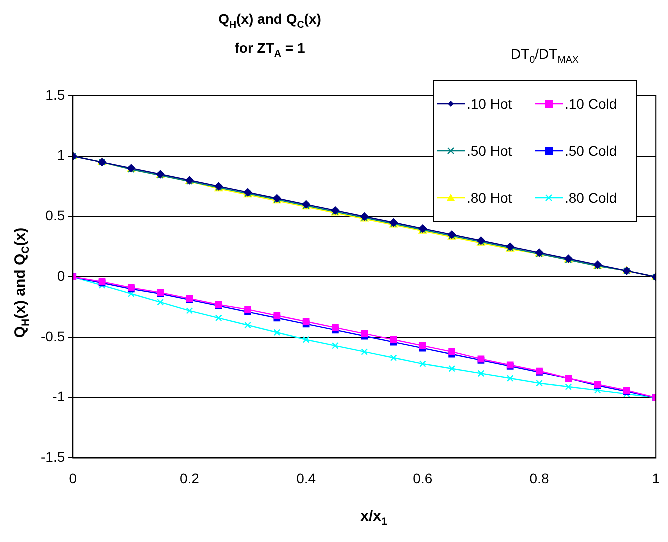 The height and width of the screenshot is (542, 668). What do you see at coordinates (591, 198) in the screenshot?
I see `legend-label: .80 Cold` at bounding box center [591, 198].